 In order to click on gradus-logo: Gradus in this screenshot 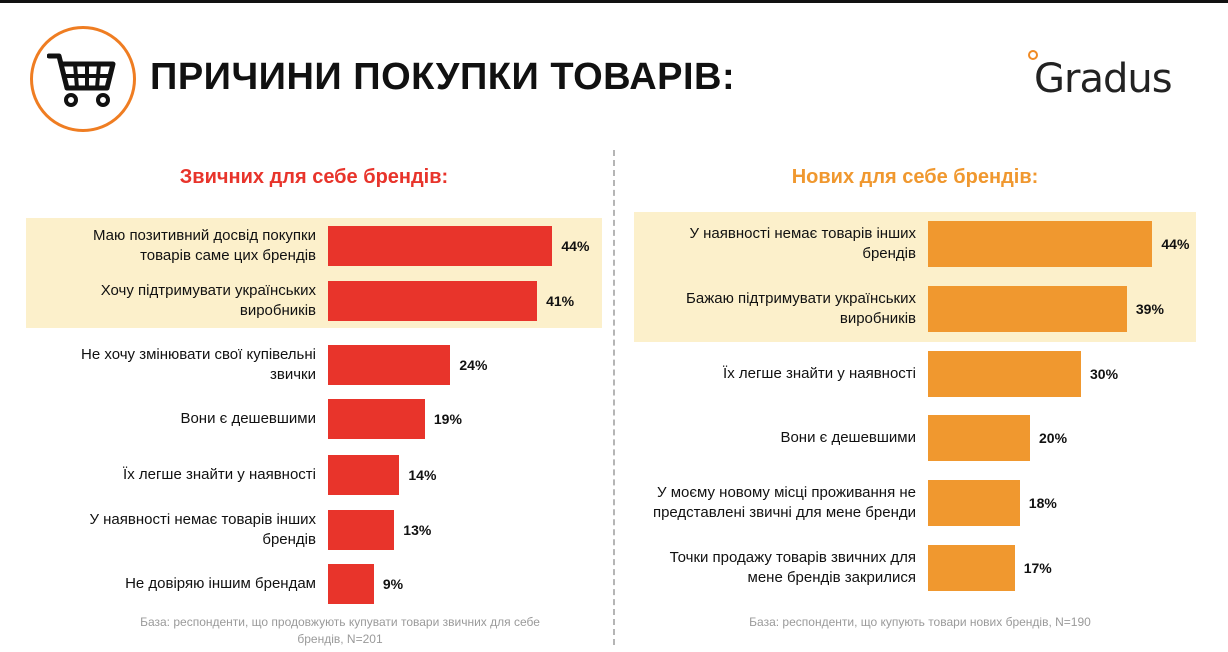, I will do `click(1114, 76)`.